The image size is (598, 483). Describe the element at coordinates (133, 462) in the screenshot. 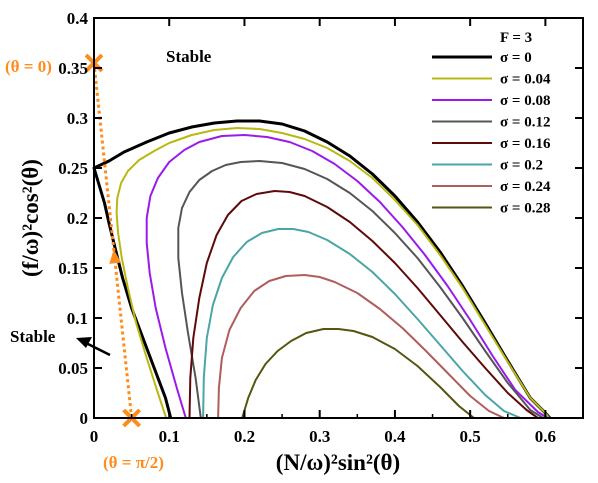

I see `theta-pi2-label: (θ = π/2)` at that location.